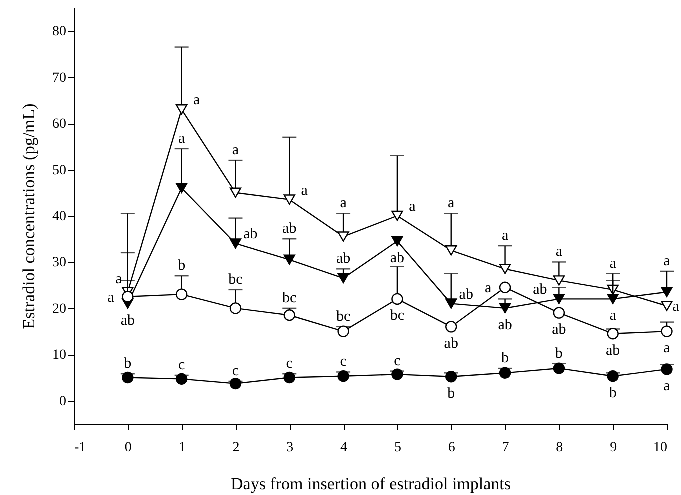 Image resolution: width=681 pixels, height=495 pixels. I want to click on x-tick-label: 7, so click(506, 448).